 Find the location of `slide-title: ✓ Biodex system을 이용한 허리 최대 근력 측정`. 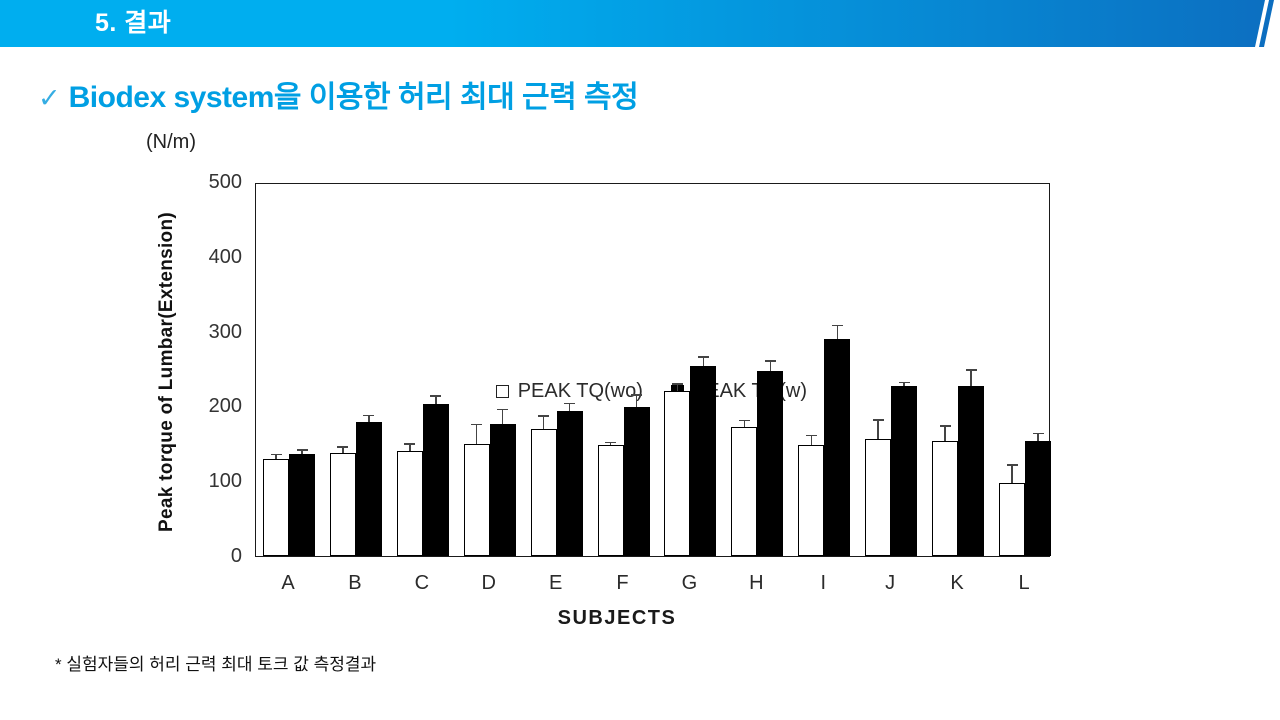

slide-title: ✓ Biodex system을 이용한 허리 최대 근력 측정 is located at coordinates (338, 94).